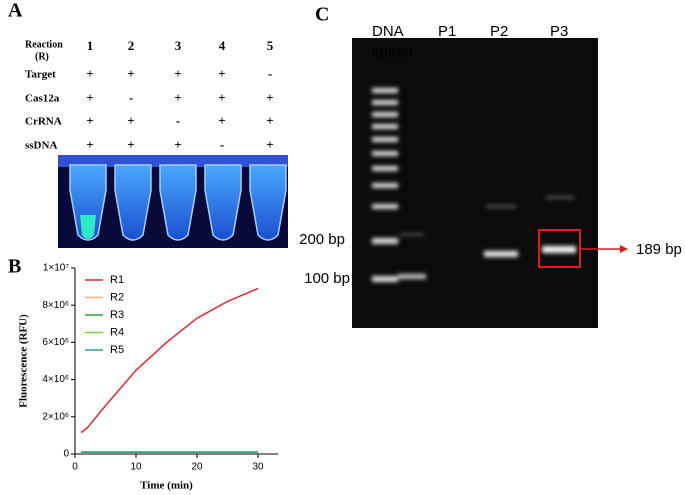 The image size is (685, 495). Describe the element at coordinates (327, 278) in the screenshot. I see `marker-label: 100 bp` at that location.